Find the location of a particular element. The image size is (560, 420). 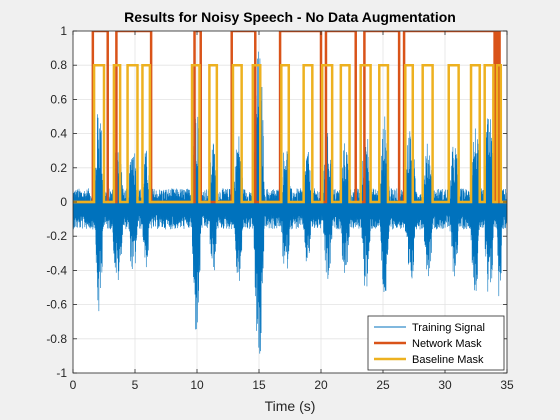

y-tick-label: 0 is located at coordinates (63, 202).